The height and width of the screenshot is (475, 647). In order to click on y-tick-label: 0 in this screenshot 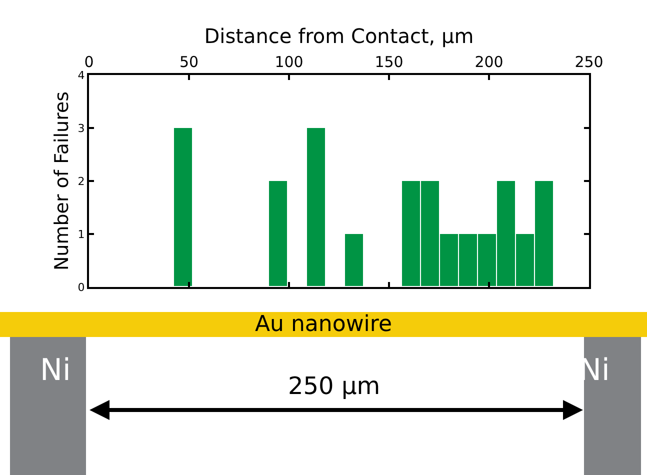, I will do `click(81, 287)`.